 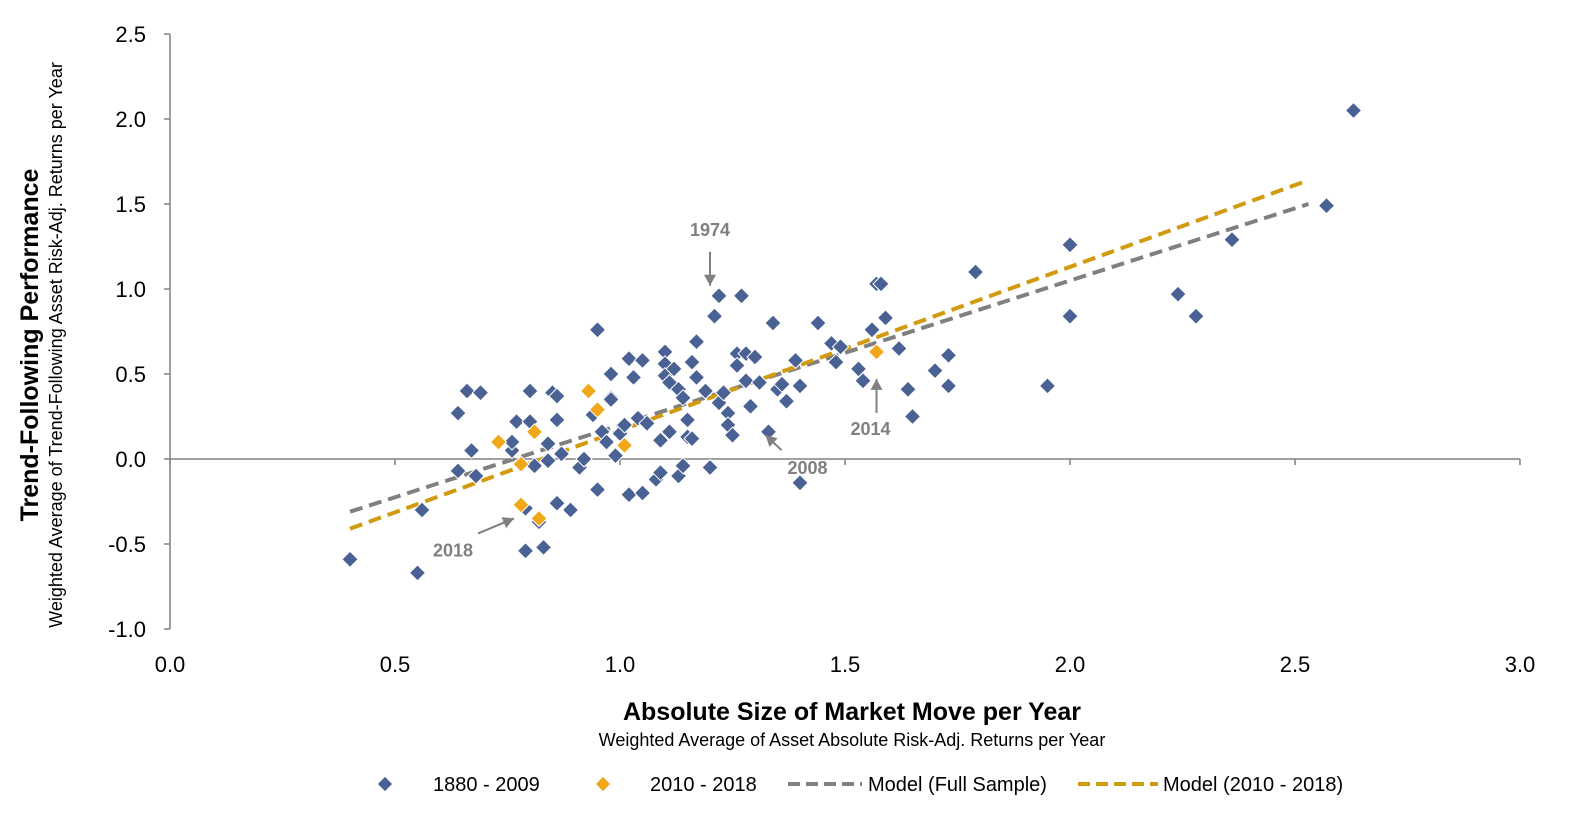 I want to click on y-tick-label: -1.0, so click(x=127, y=629).